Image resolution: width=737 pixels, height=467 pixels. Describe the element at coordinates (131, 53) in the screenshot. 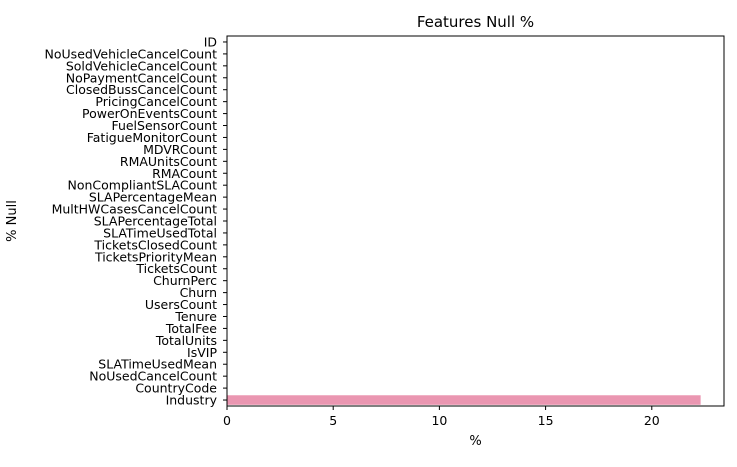

I see `y-tick-label: NoUsedVehicleCancelCount` at that location.